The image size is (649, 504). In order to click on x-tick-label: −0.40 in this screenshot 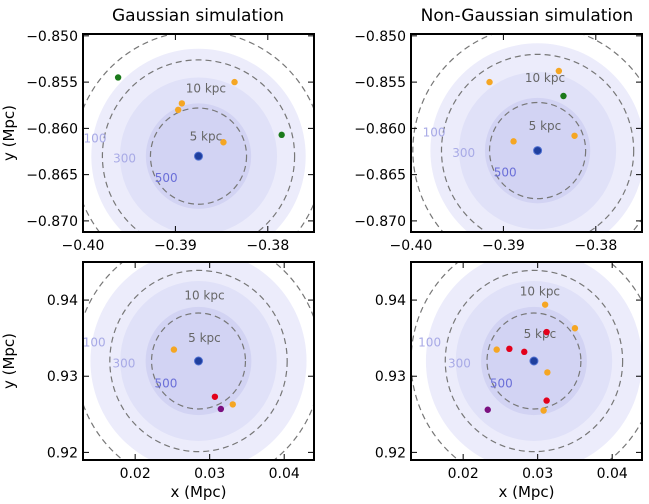, I will do `click(411, 246)`.